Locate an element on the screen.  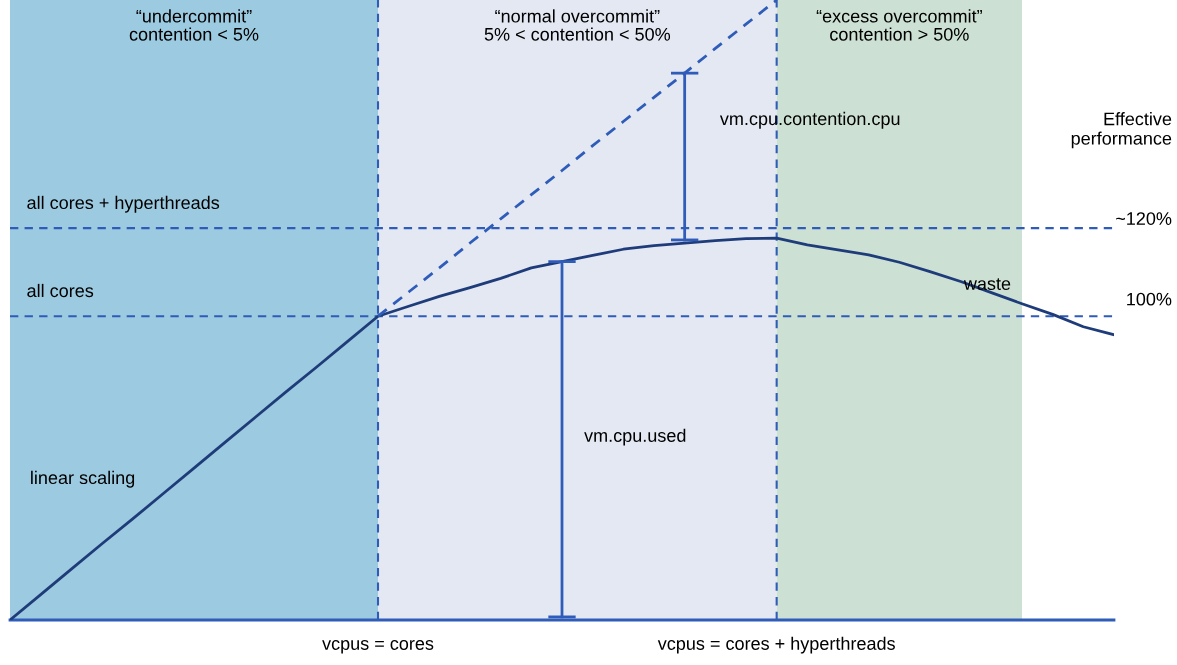
annotation: vm.cpu.used is located at coordinates (635, 437).